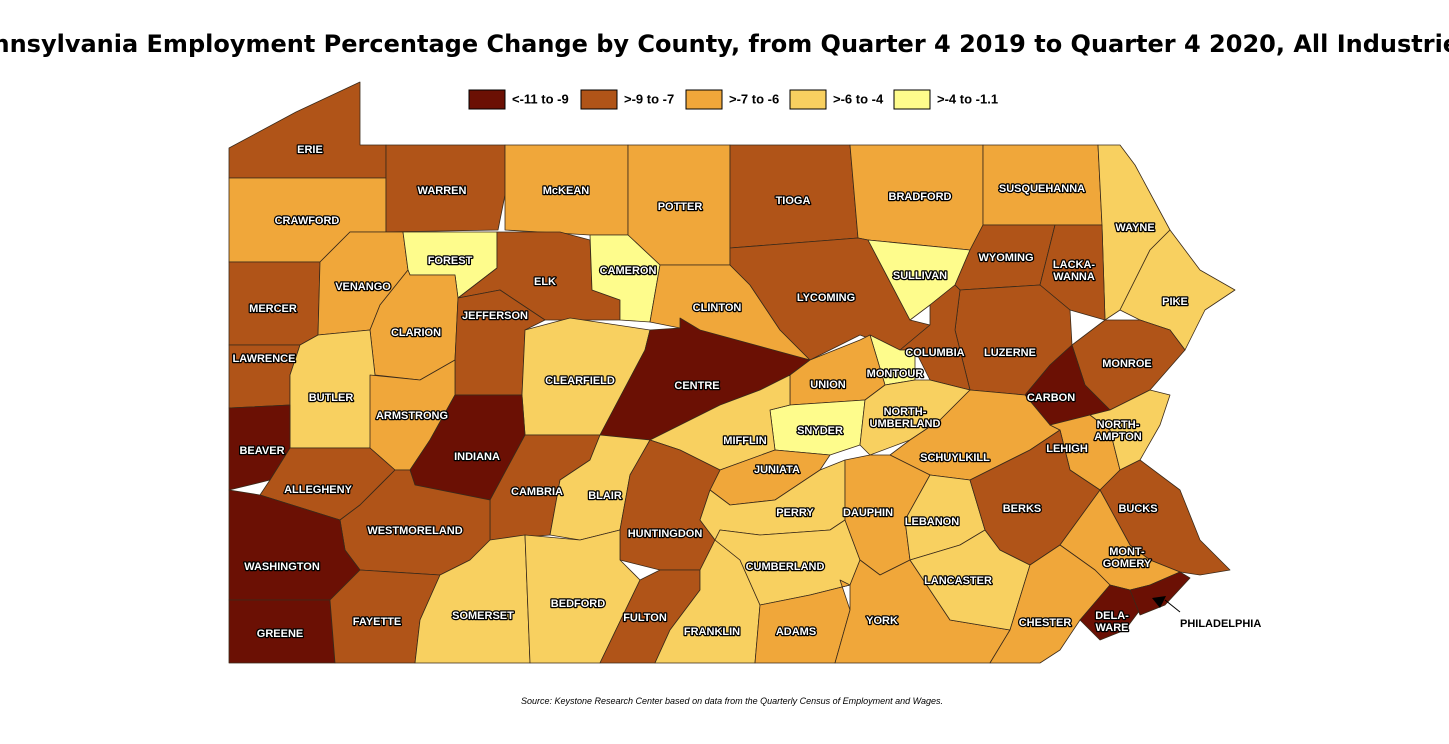 The width and height of the screenshot is (1449, 744). Describe the element at coordinates (665, 534) in the screenshot. I see `county-label: HUNTINGDON` at that location.